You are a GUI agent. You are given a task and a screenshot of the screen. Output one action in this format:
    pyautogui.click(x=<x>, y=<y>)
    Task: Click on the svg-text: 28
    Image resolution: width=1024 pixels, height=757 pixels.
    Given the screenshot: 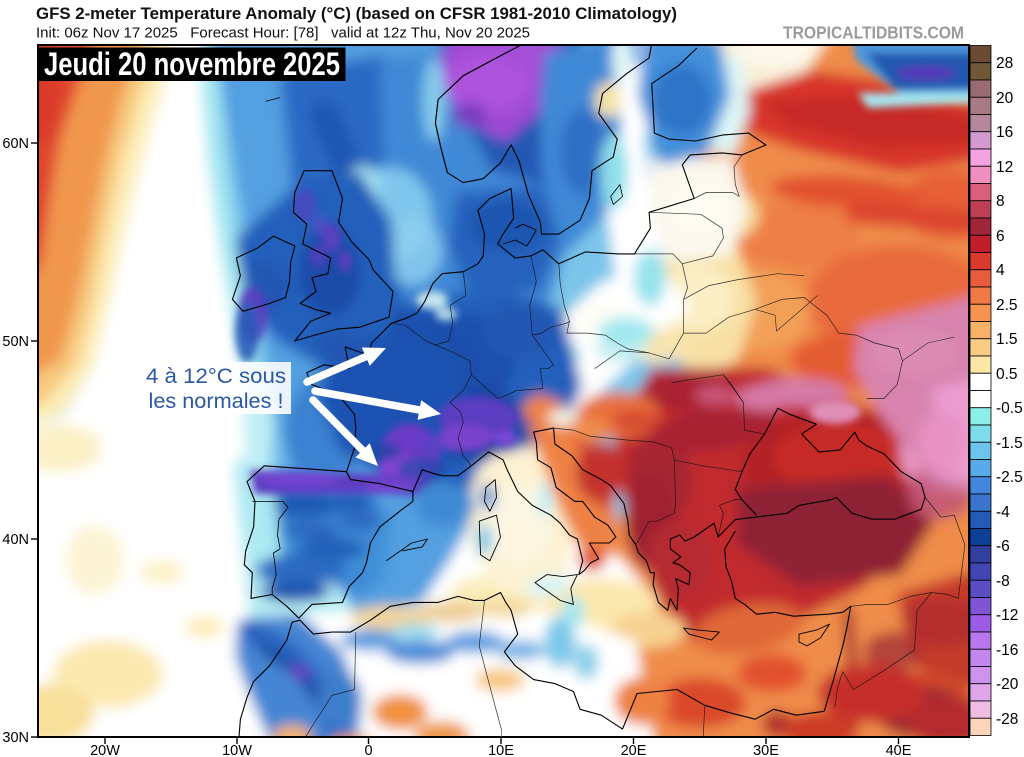 What is the action you would take?
    pyautogui.click(x=1004, y=63)
    